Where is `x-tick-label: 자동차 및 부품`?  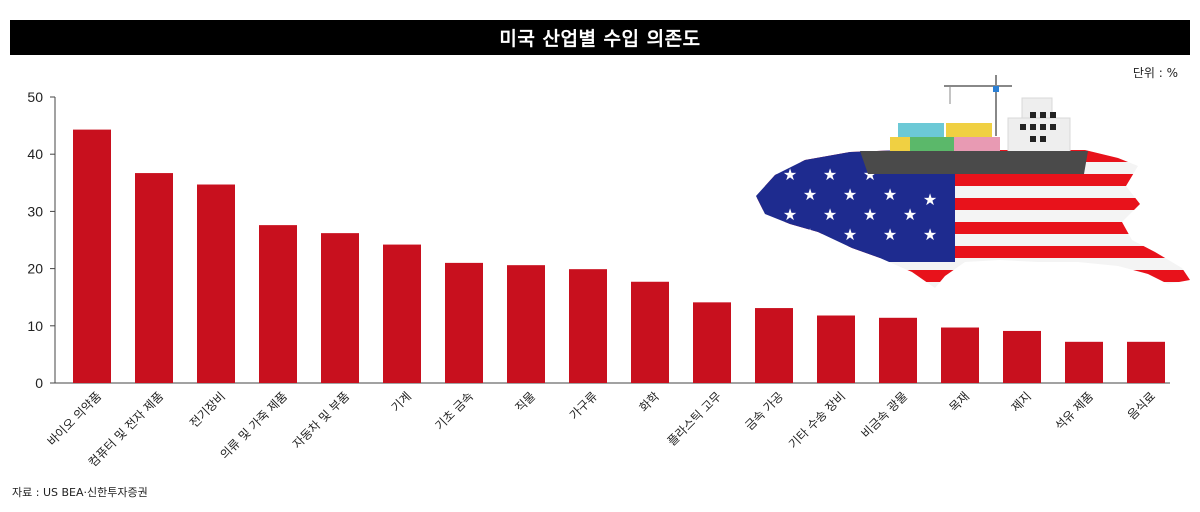
x-tick-label: 자동차 및 부품 is located at coordinates (321, 420).